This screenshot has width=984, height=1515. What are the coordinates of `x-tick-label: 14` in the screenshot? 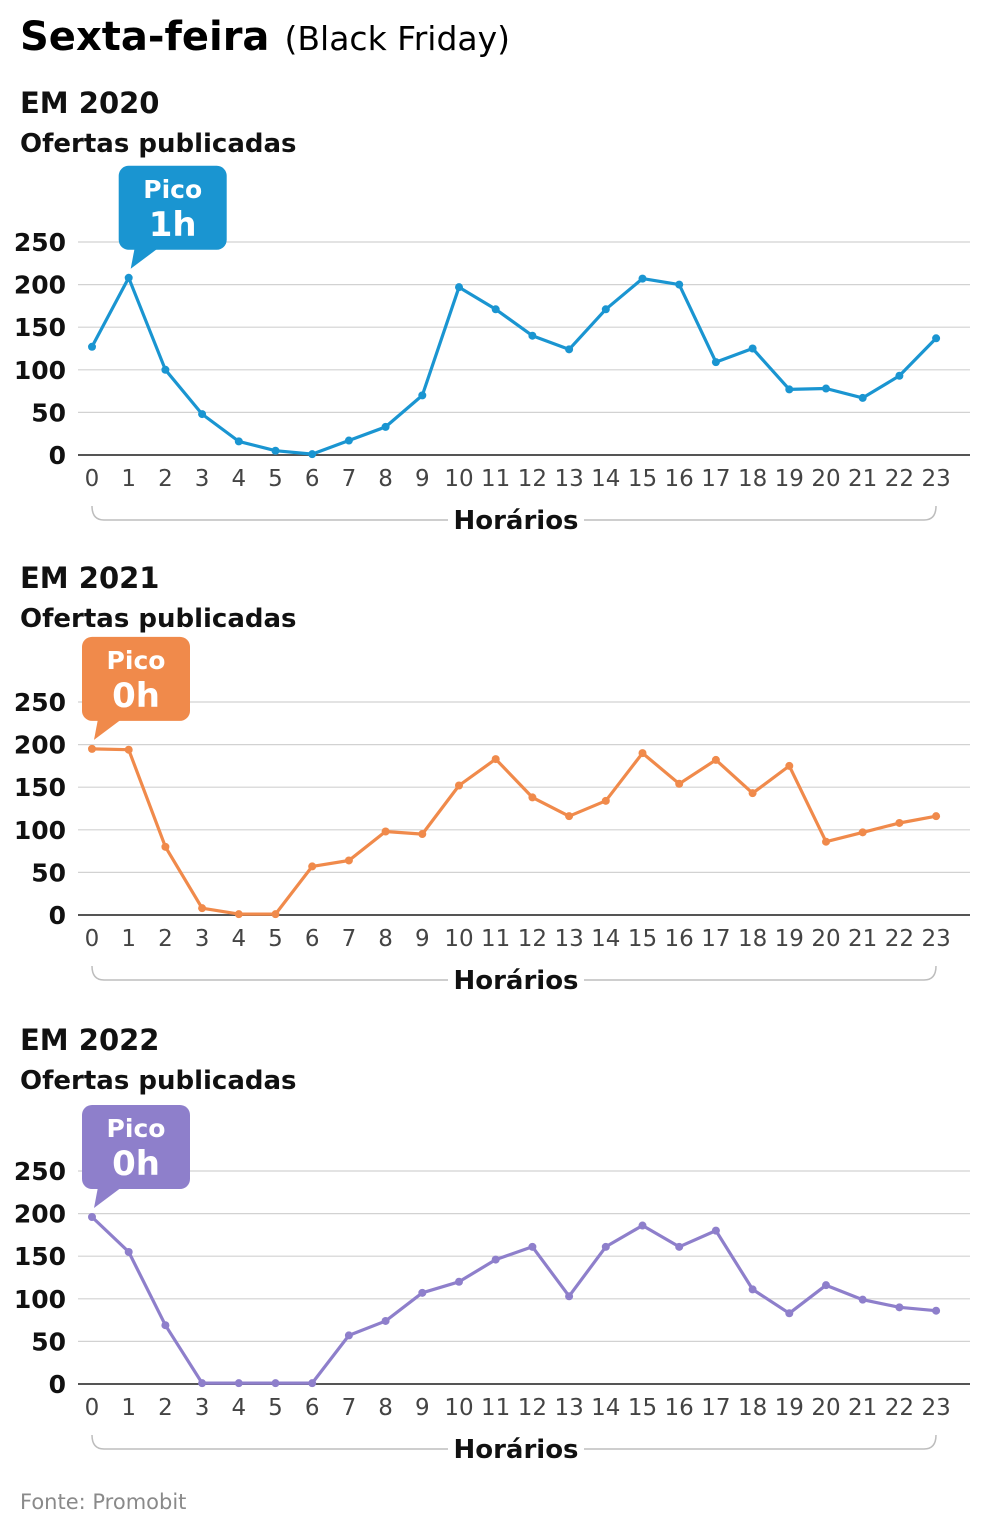 It's located at (605, 939).